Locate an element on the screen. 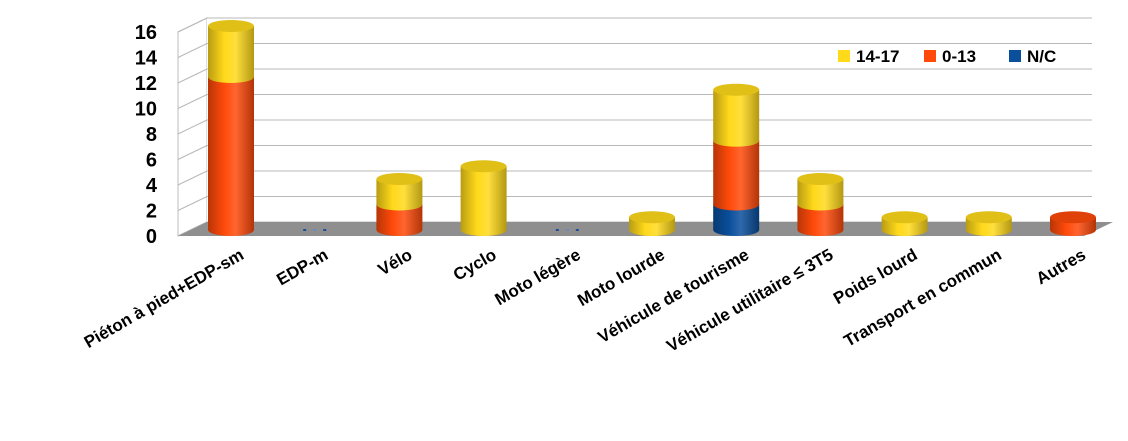 This screenshot has width=1128, height=441. legend-item: N/C is located at coordinates (1032, 56).